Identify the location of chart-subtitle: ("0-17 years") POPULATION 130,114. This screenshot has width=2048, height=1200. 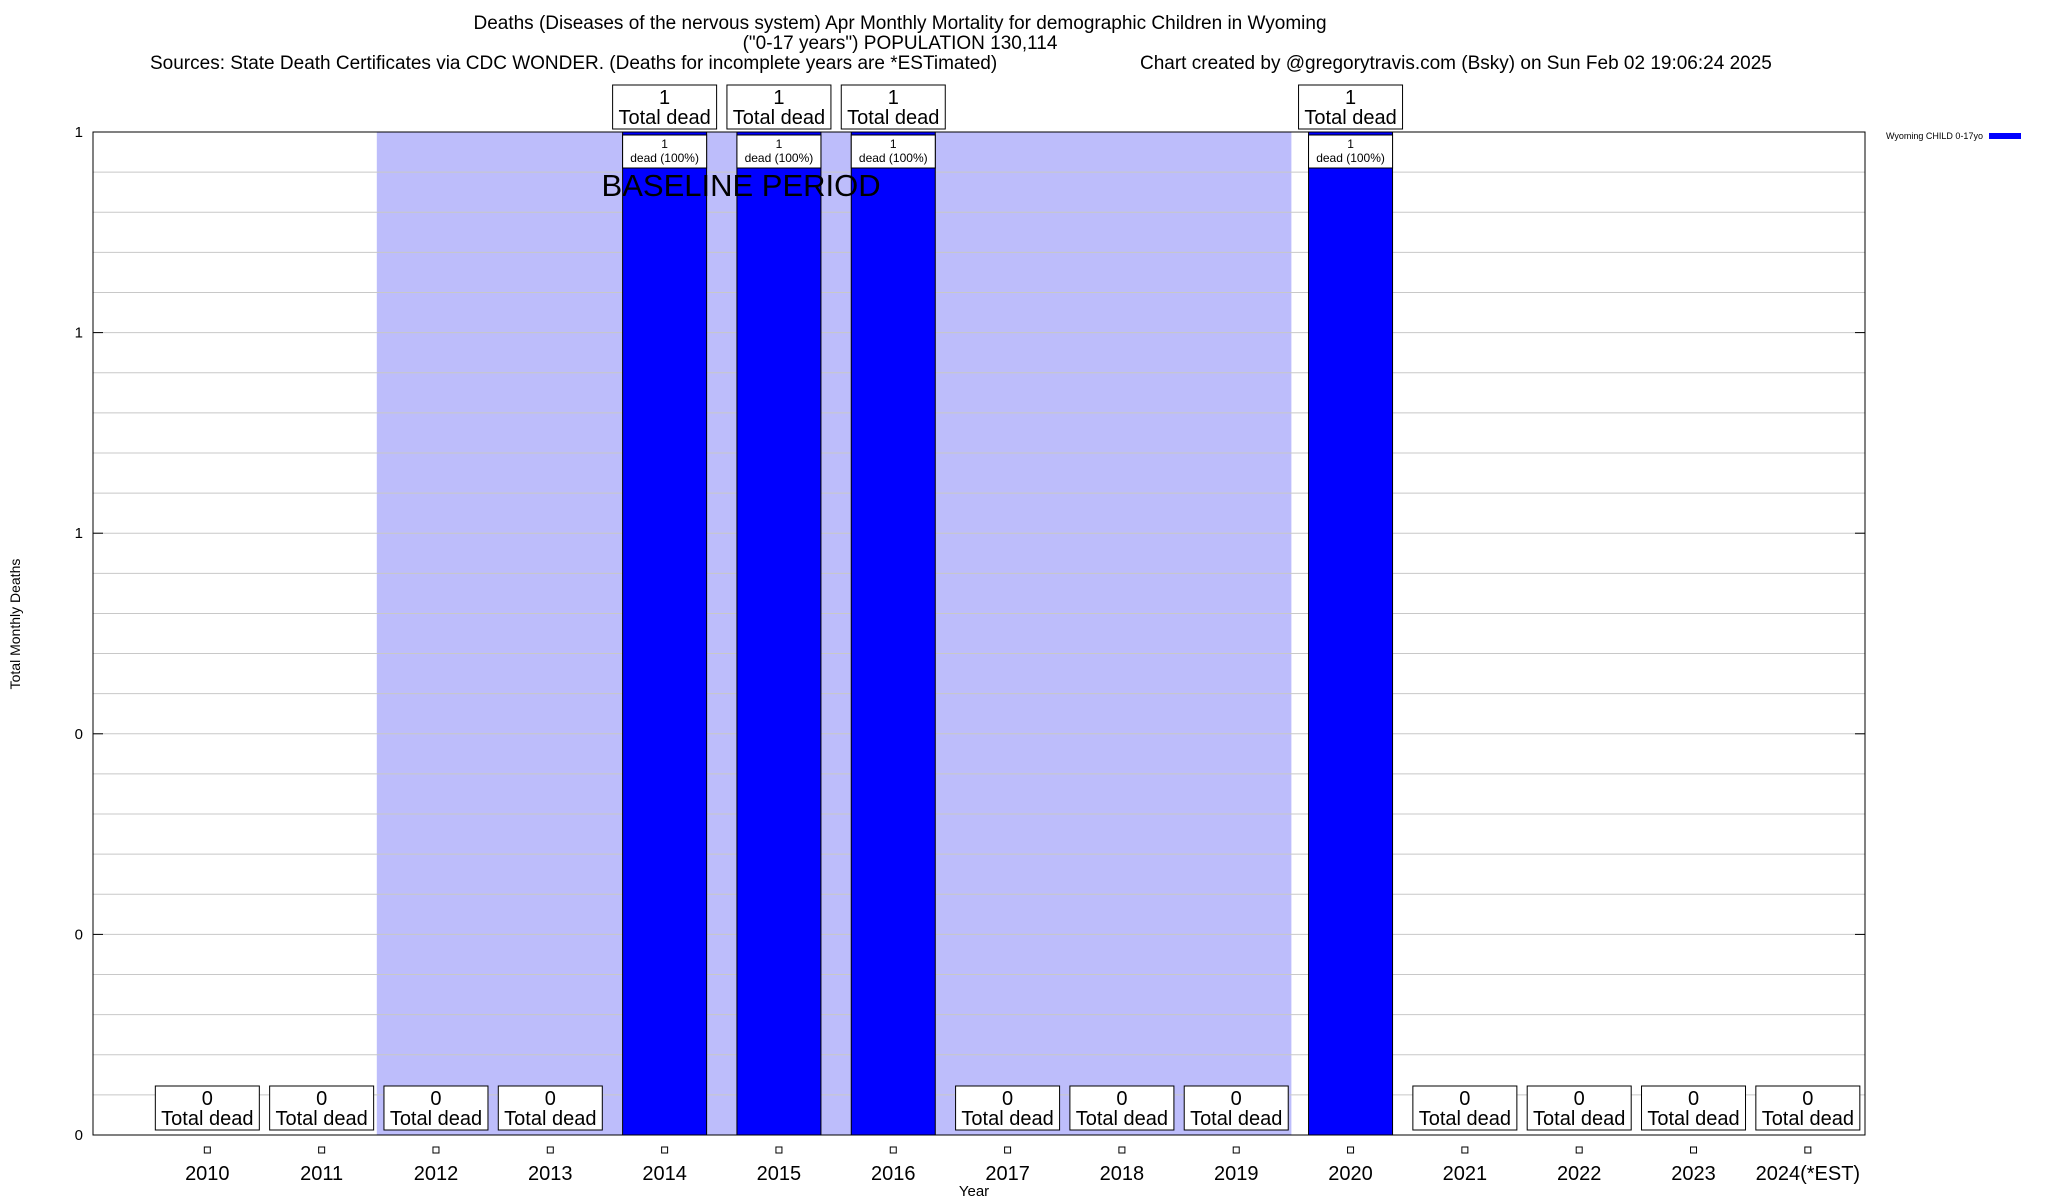
(900, 43).